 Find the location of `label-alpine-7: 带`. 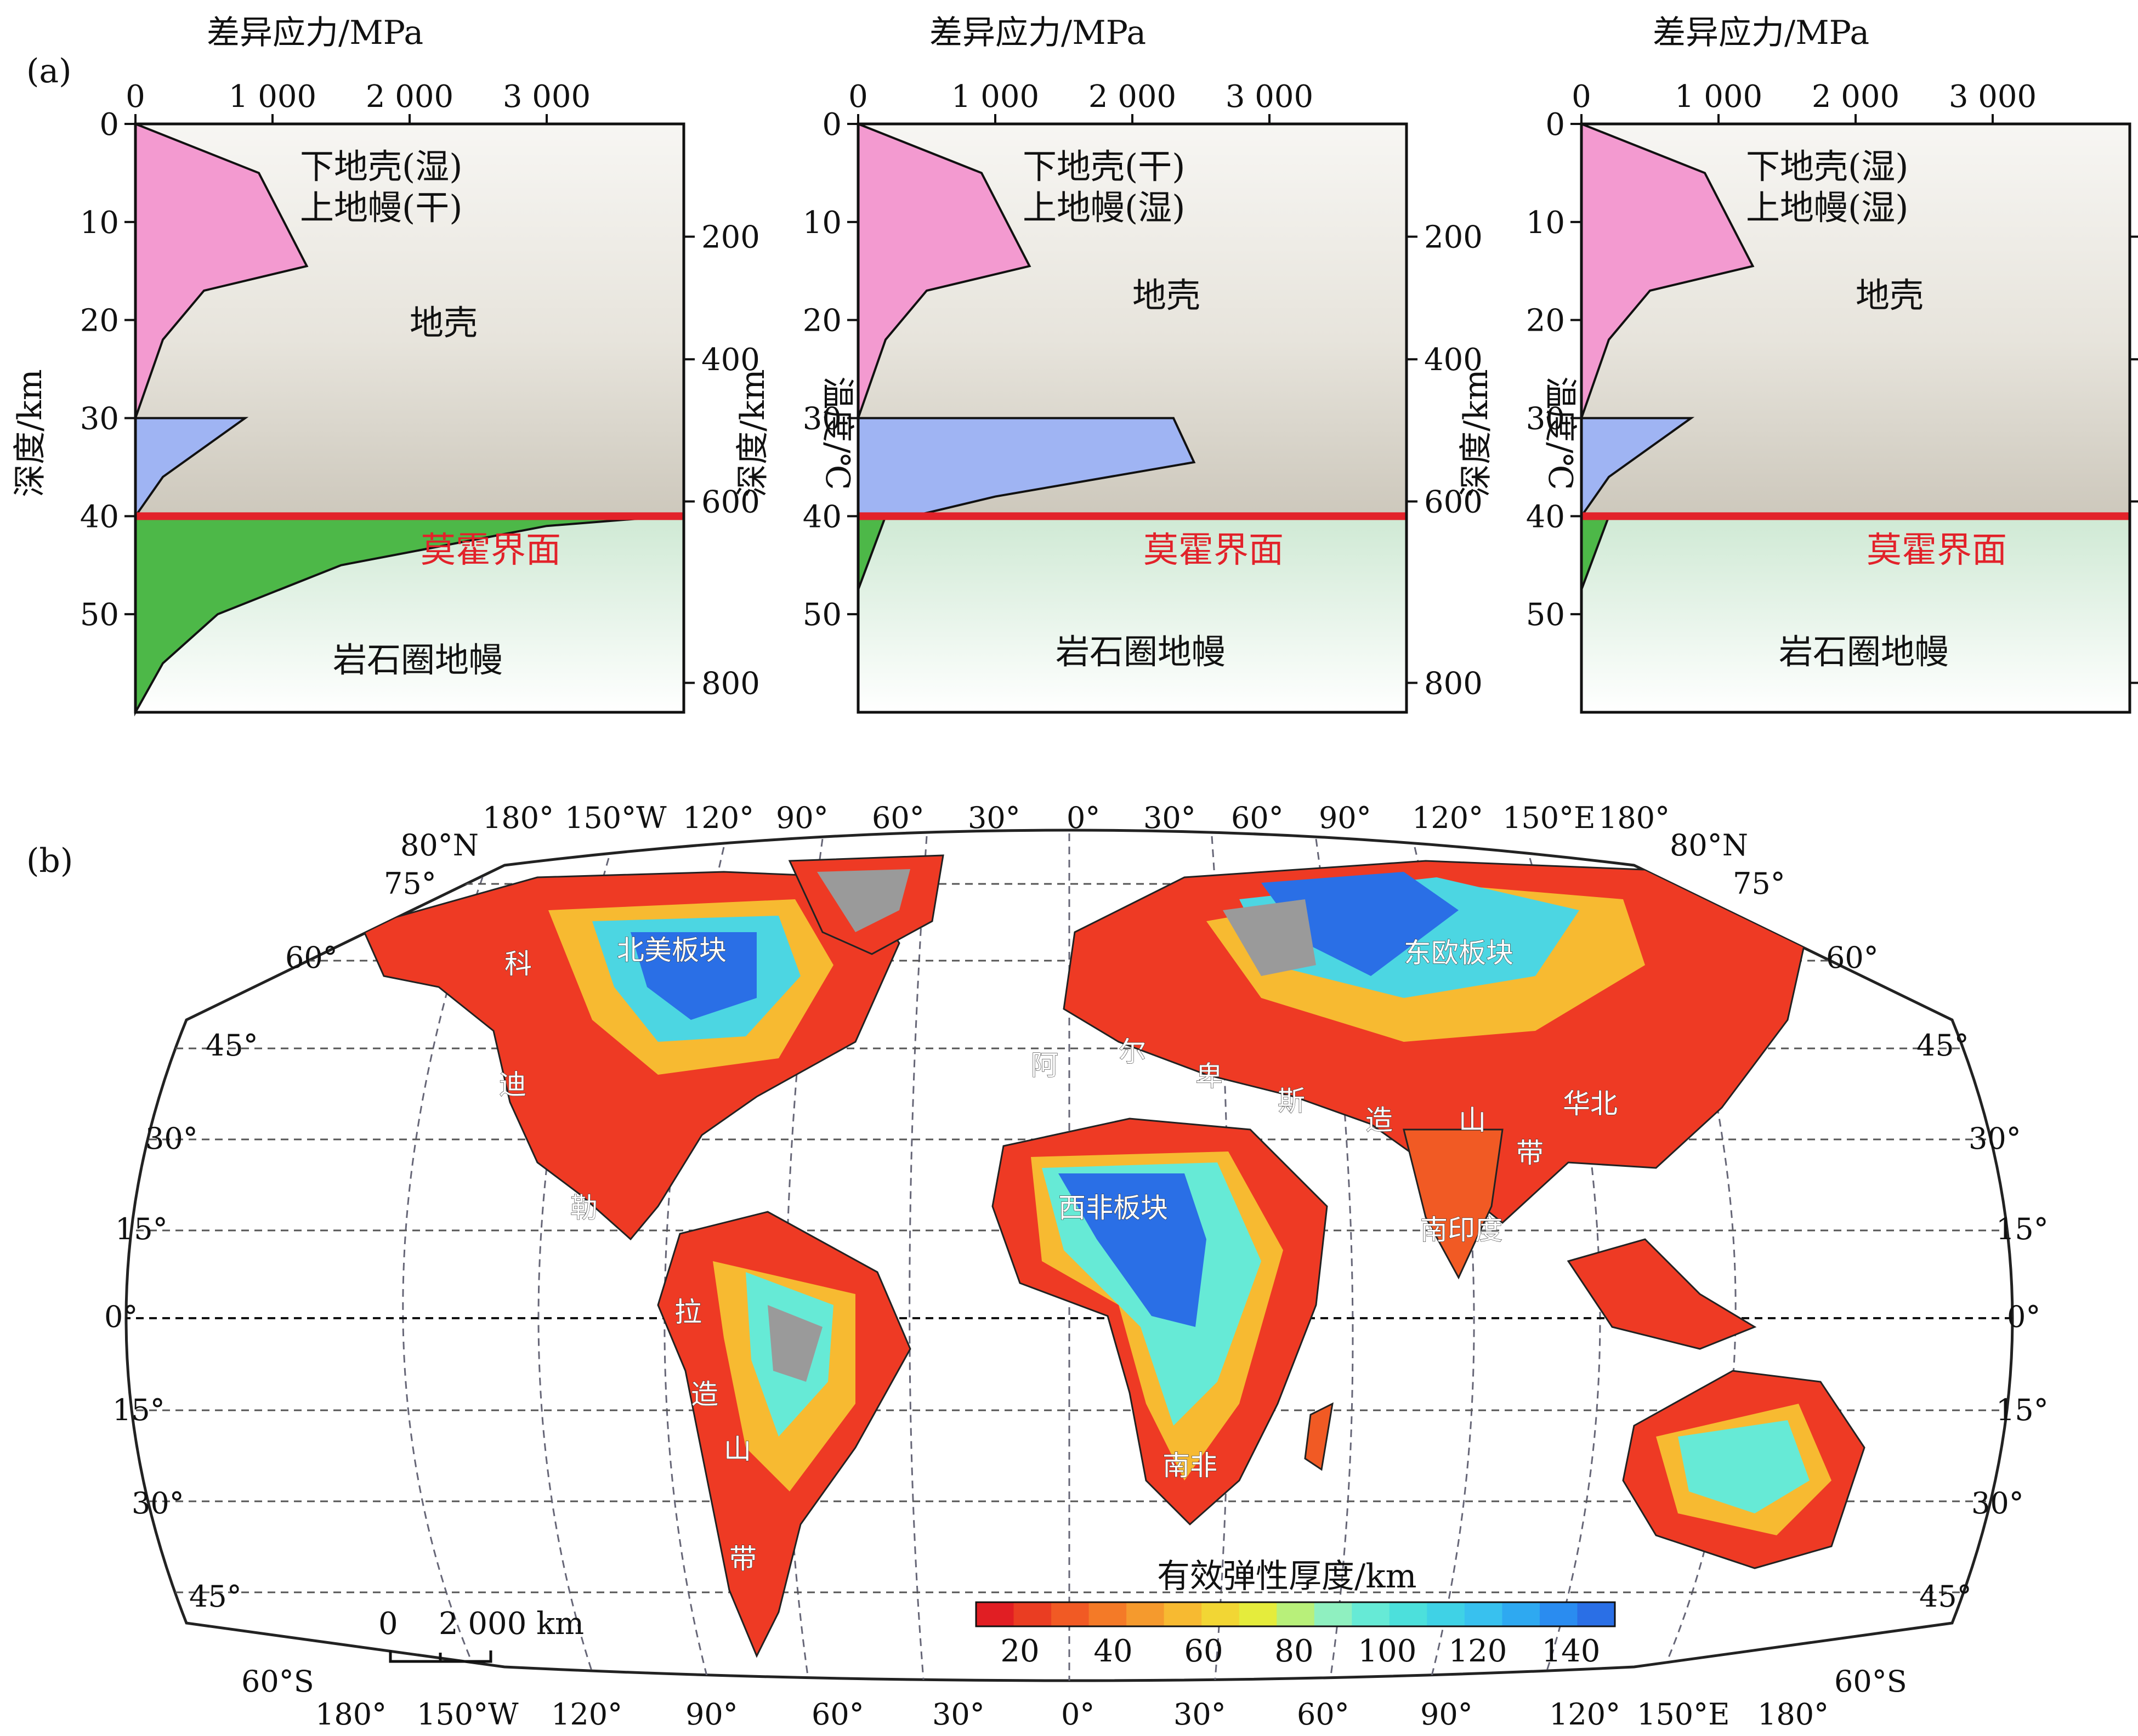

label-alpine-7: 带 is located at coordinates (1530, 1153).